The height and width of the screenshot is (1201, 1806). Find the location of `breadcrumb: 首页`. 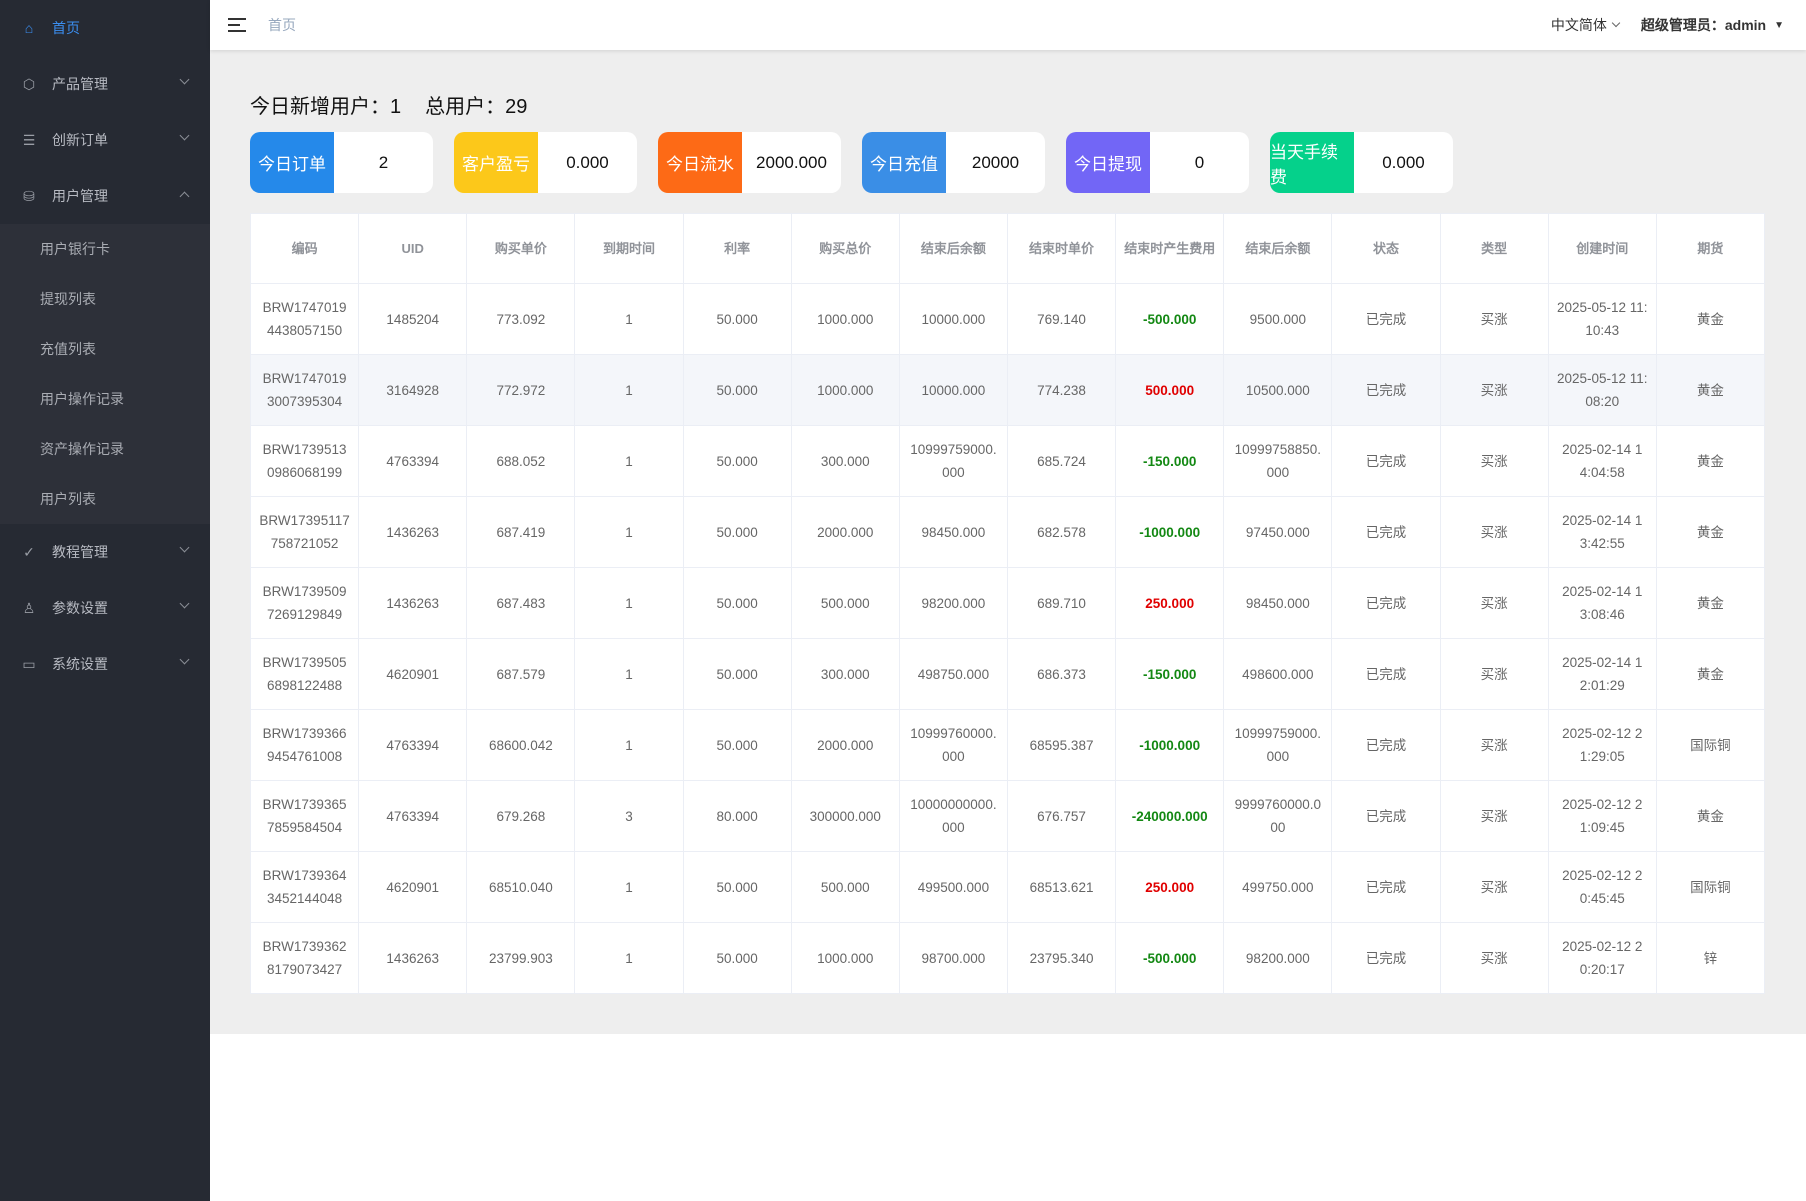

breadcrumb: 首页 is located at coordinates (282, 25).